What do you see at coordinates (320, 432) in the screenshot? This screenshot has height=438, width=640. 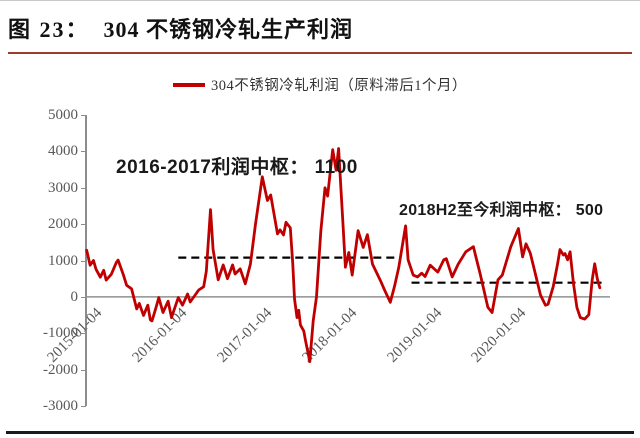 I see `bottom-divider` at bounding box center [320, 432].